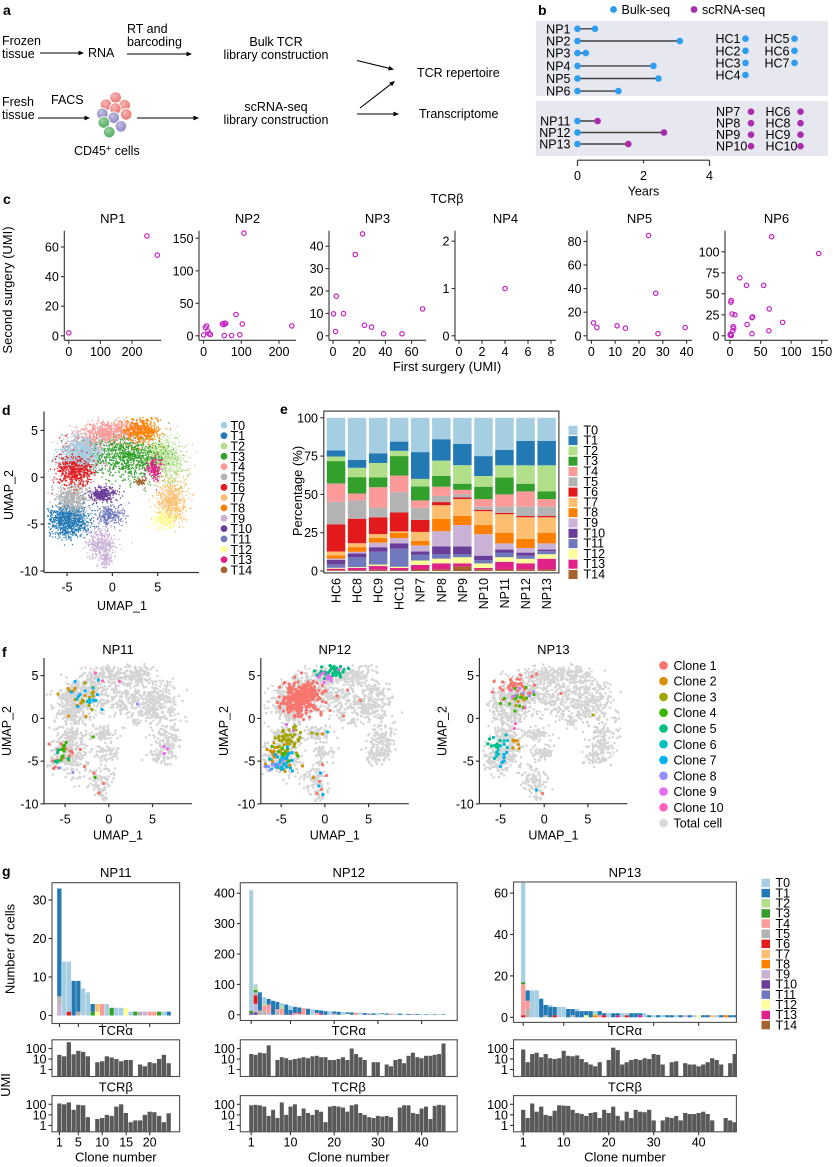 This screenshot has height=1167, width=833. I want to click on svg-text: HC9, so click(379, 590).